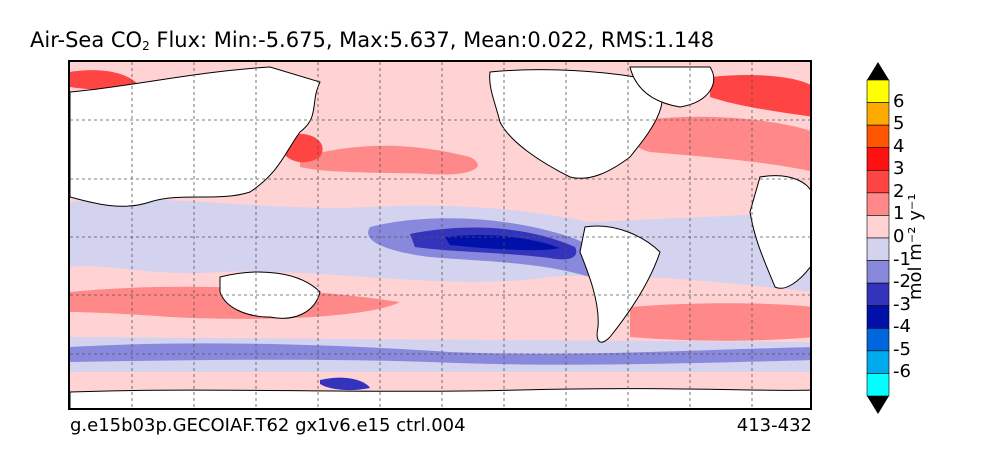  I want to click on colorbar-swatch--2, so click(878, 272).